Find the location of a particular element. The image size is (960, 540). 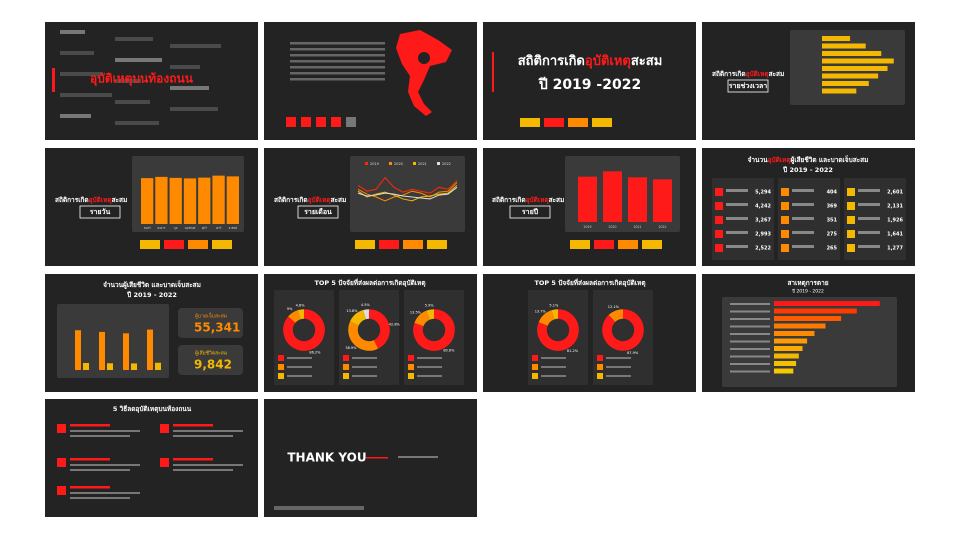

text: 1,277 is located at coordinates (895, 249).